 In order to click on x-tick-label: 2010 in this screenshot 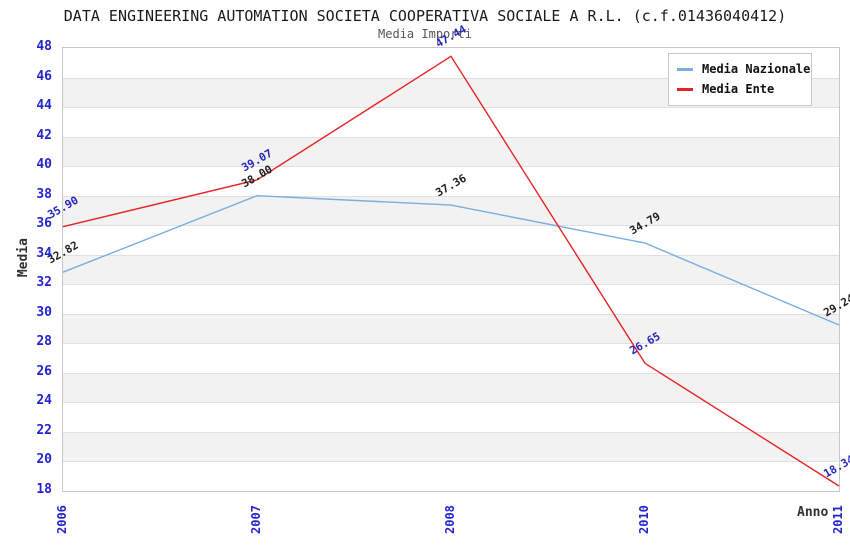, I will do `click(644, 519)`.